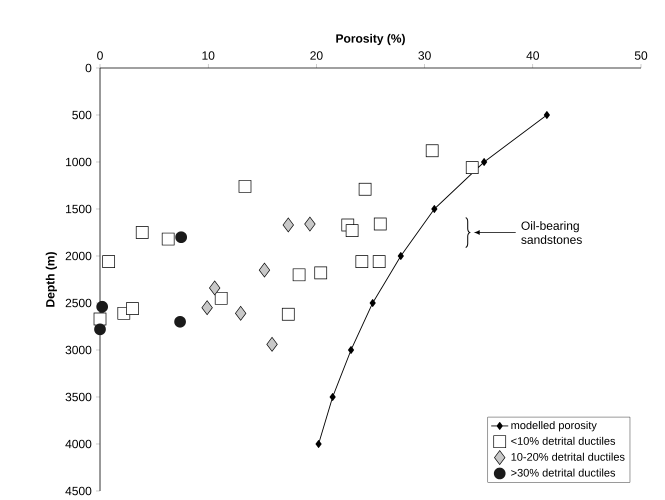 This screenshot has height=500, width=665. What do you see at coordinates (551, 232) in the screenshot?
I see `annotation: Oil-bearing sandstones` at bounding box center [551, 232].